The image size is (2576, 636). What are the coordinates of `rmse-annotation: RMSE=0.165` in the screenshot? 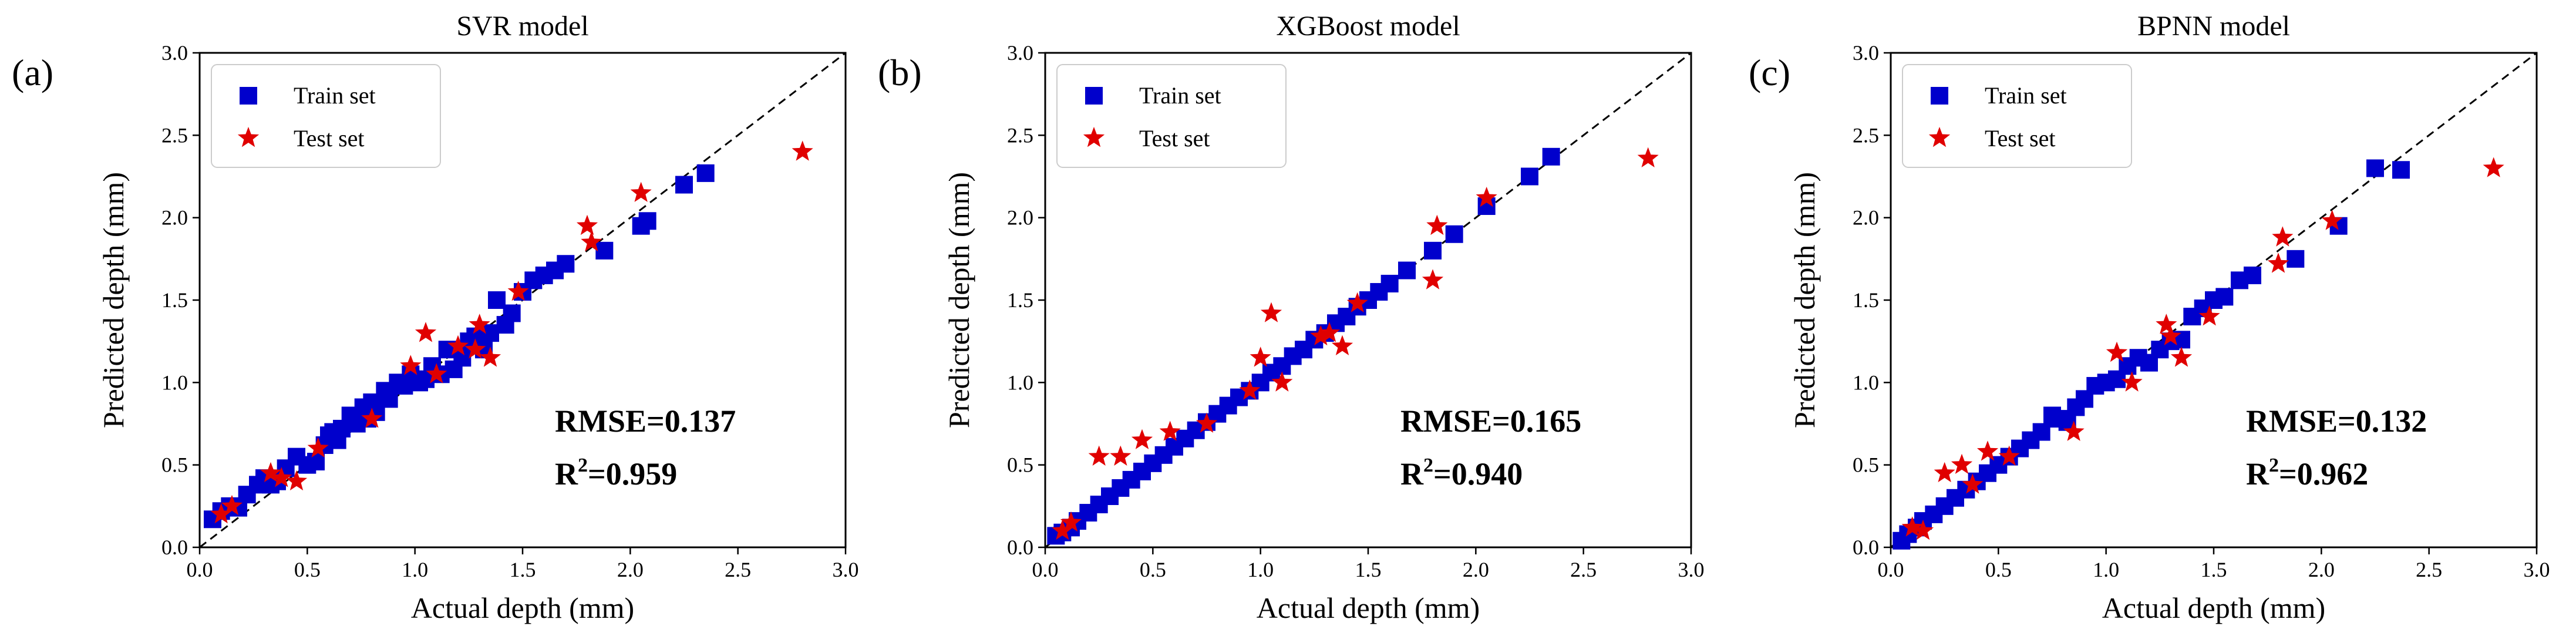 It's located at (1490, 421).